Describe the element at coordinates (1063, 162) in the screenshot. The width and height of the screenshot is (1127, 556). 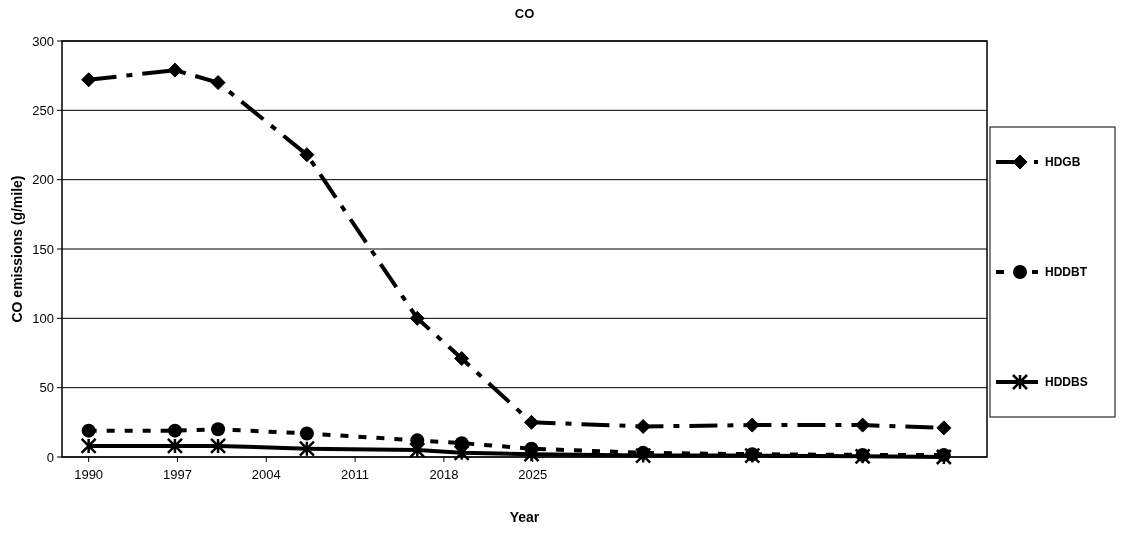
I see `legend-label: HDGB` at that location.